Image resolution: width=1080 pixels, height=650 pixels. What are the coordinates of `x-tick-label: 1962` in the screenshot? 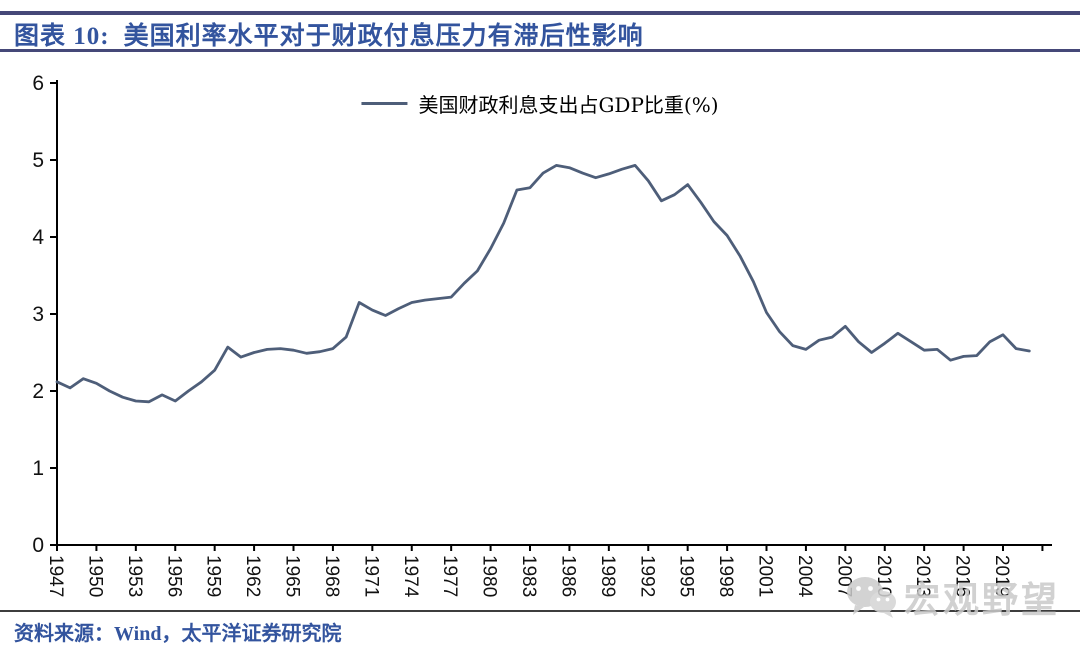 It's located at (252, 576).